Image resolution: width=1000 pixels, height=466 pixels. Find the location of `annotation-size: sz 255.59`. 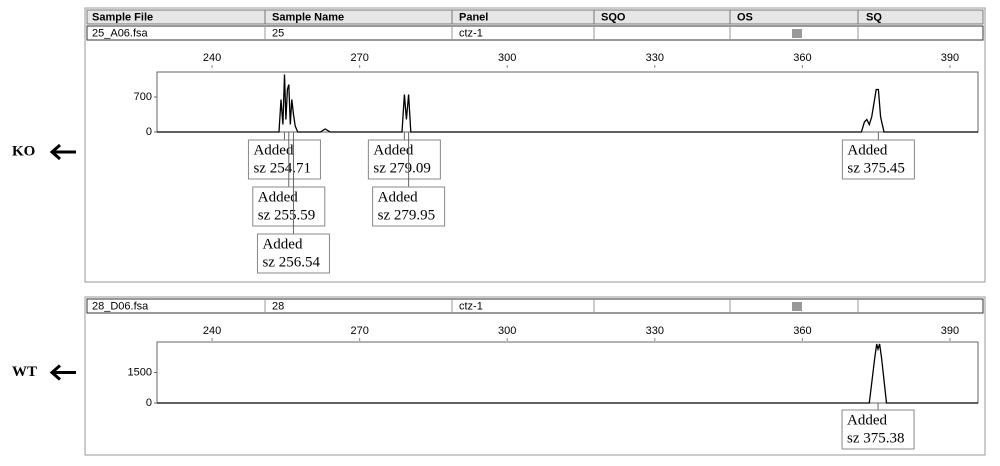

annotation-size: sz 255.59 is located at coordinates (287, 215).